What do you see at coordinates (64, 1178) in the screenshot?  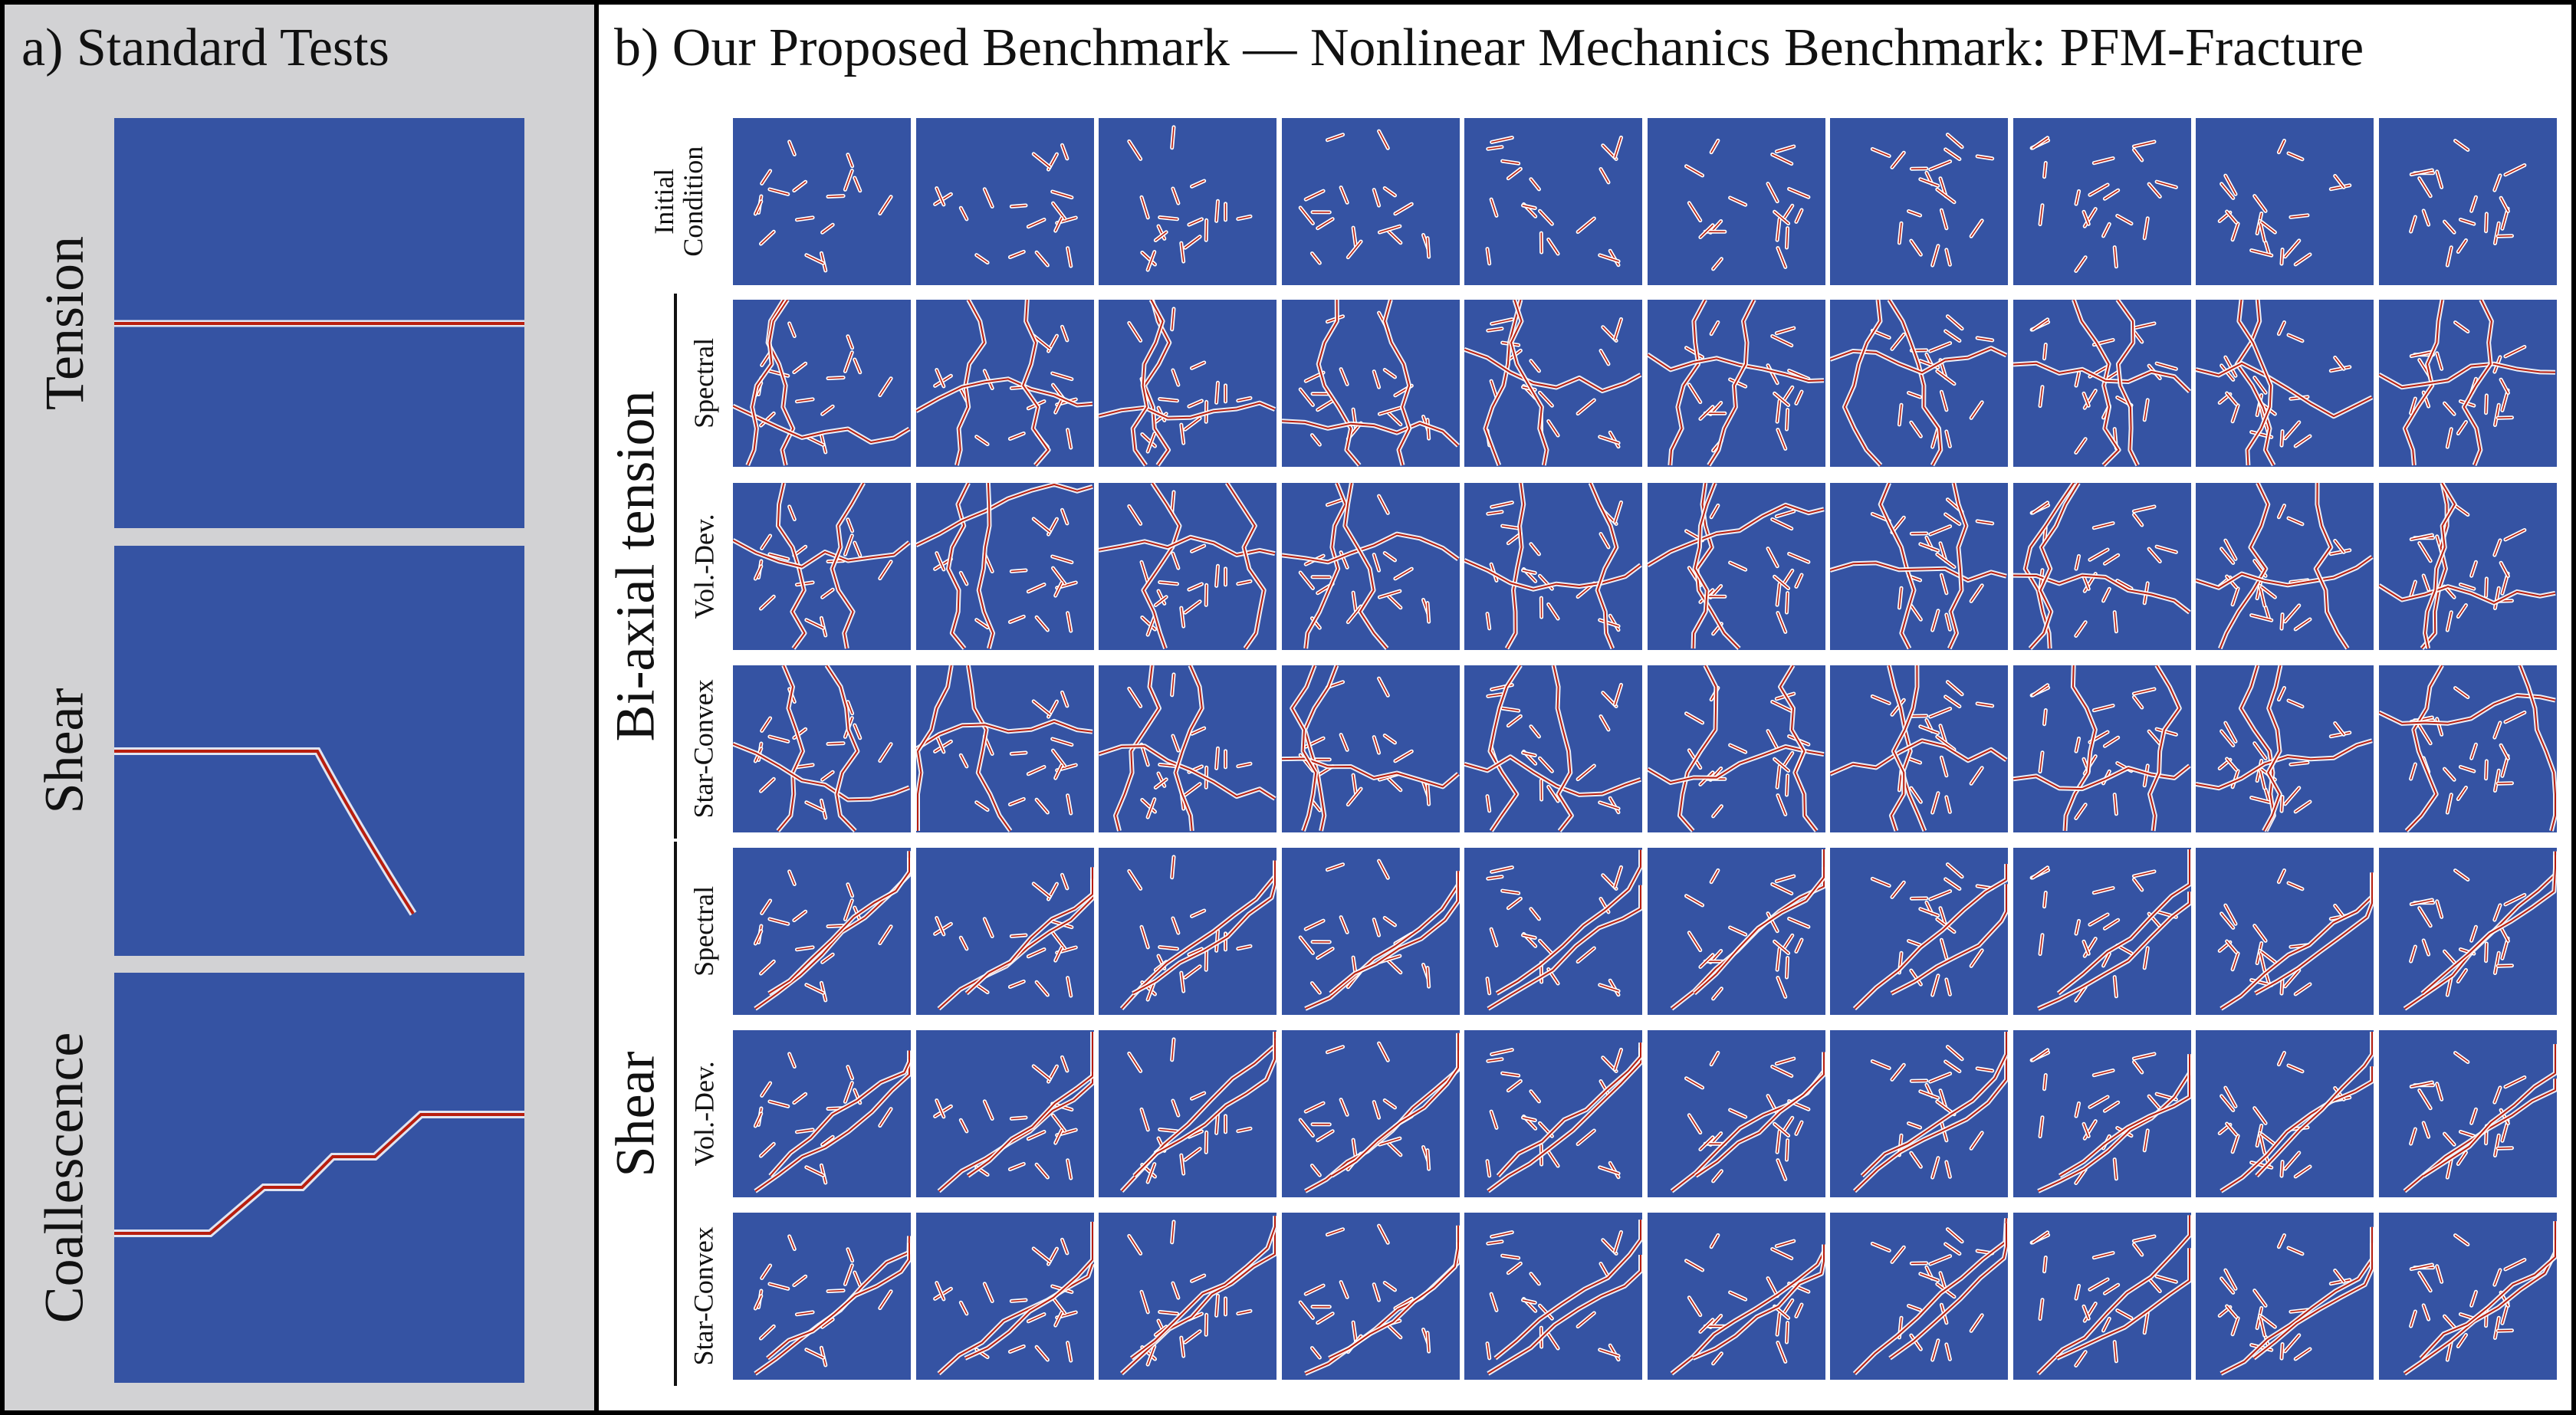 I see `coallescence-label: Coallescence` at bounding box center [64, 1178].